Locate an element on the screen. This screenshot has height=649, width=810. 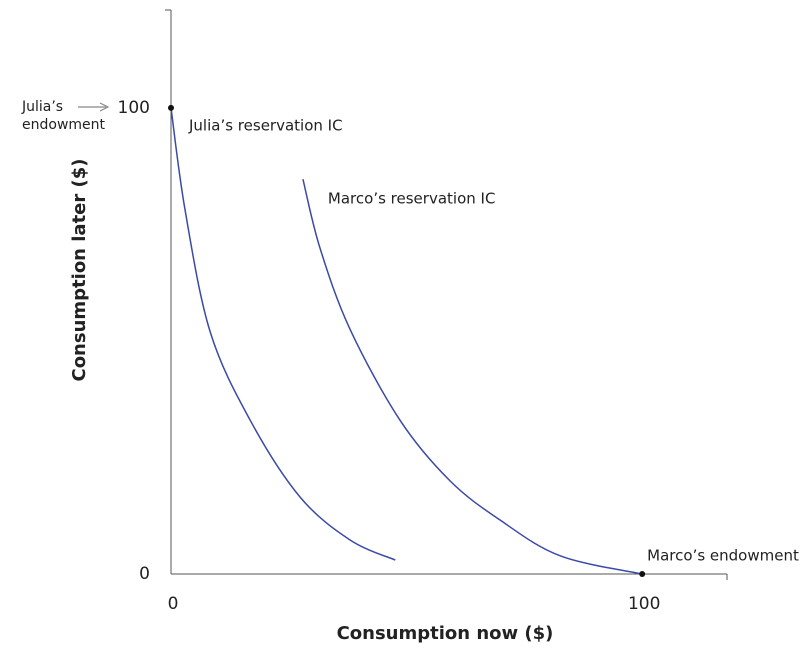
arrow-head is located at coordinates (104, 107).